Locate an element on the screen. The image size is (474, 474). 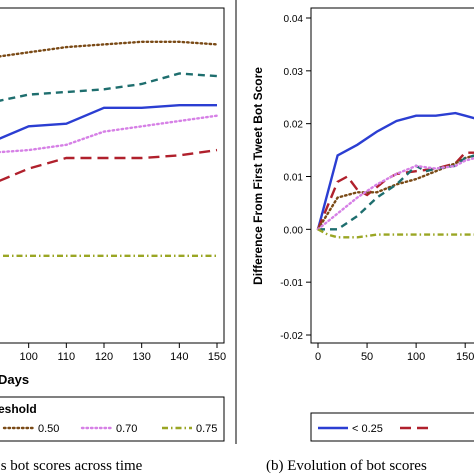
left-legend-frame is located at coordinates (112, 419).